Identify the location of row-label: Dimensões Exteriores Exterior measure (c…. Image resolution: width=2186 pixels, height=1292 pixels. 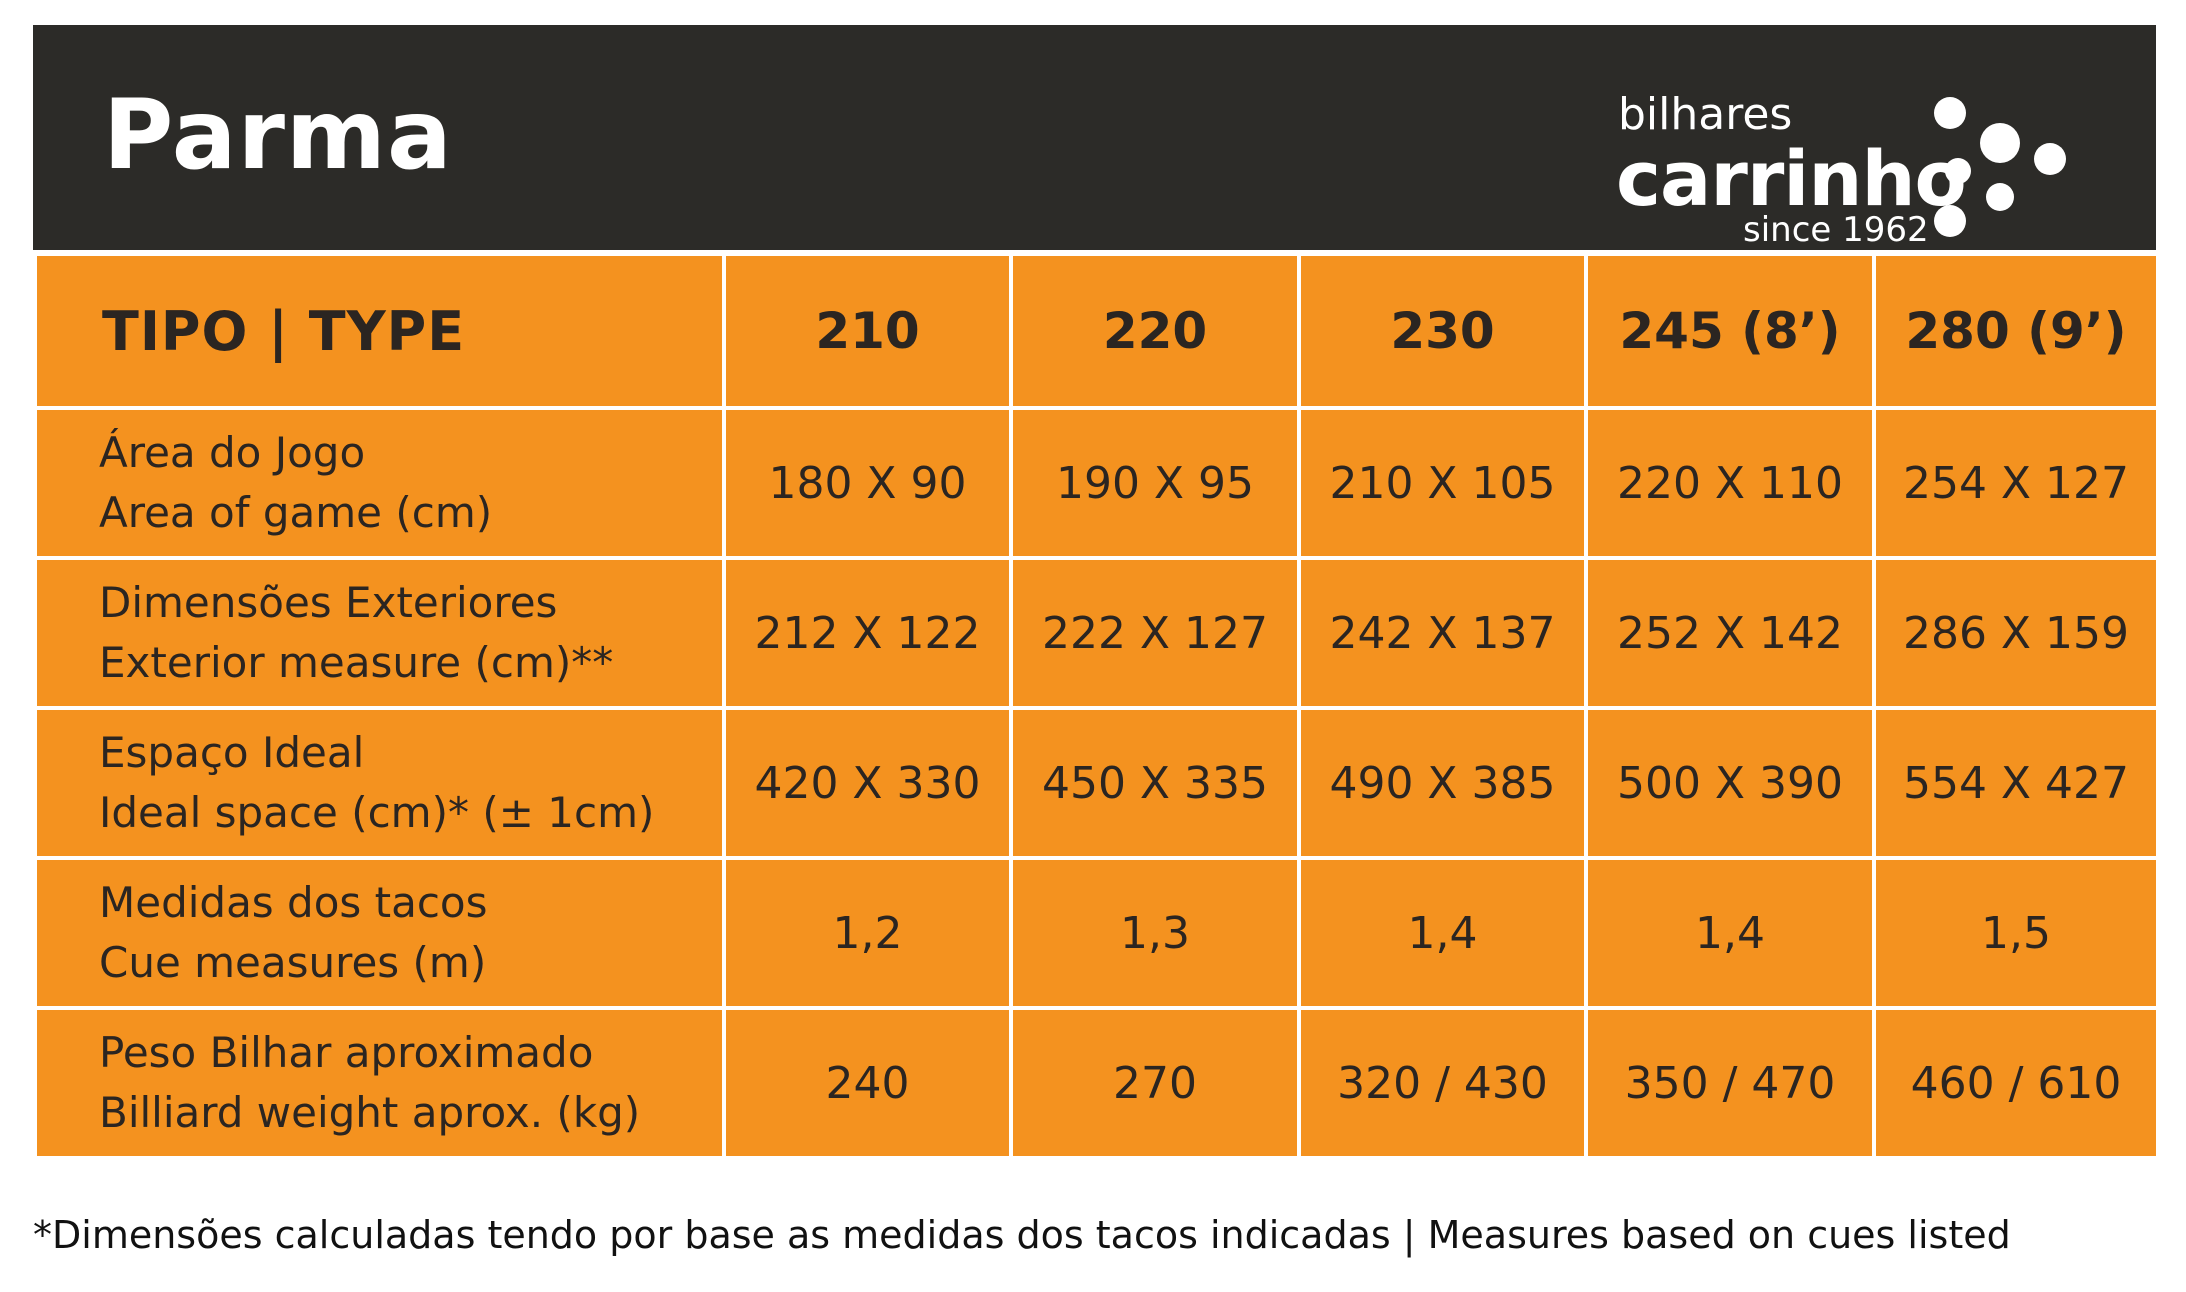
(379, 633).